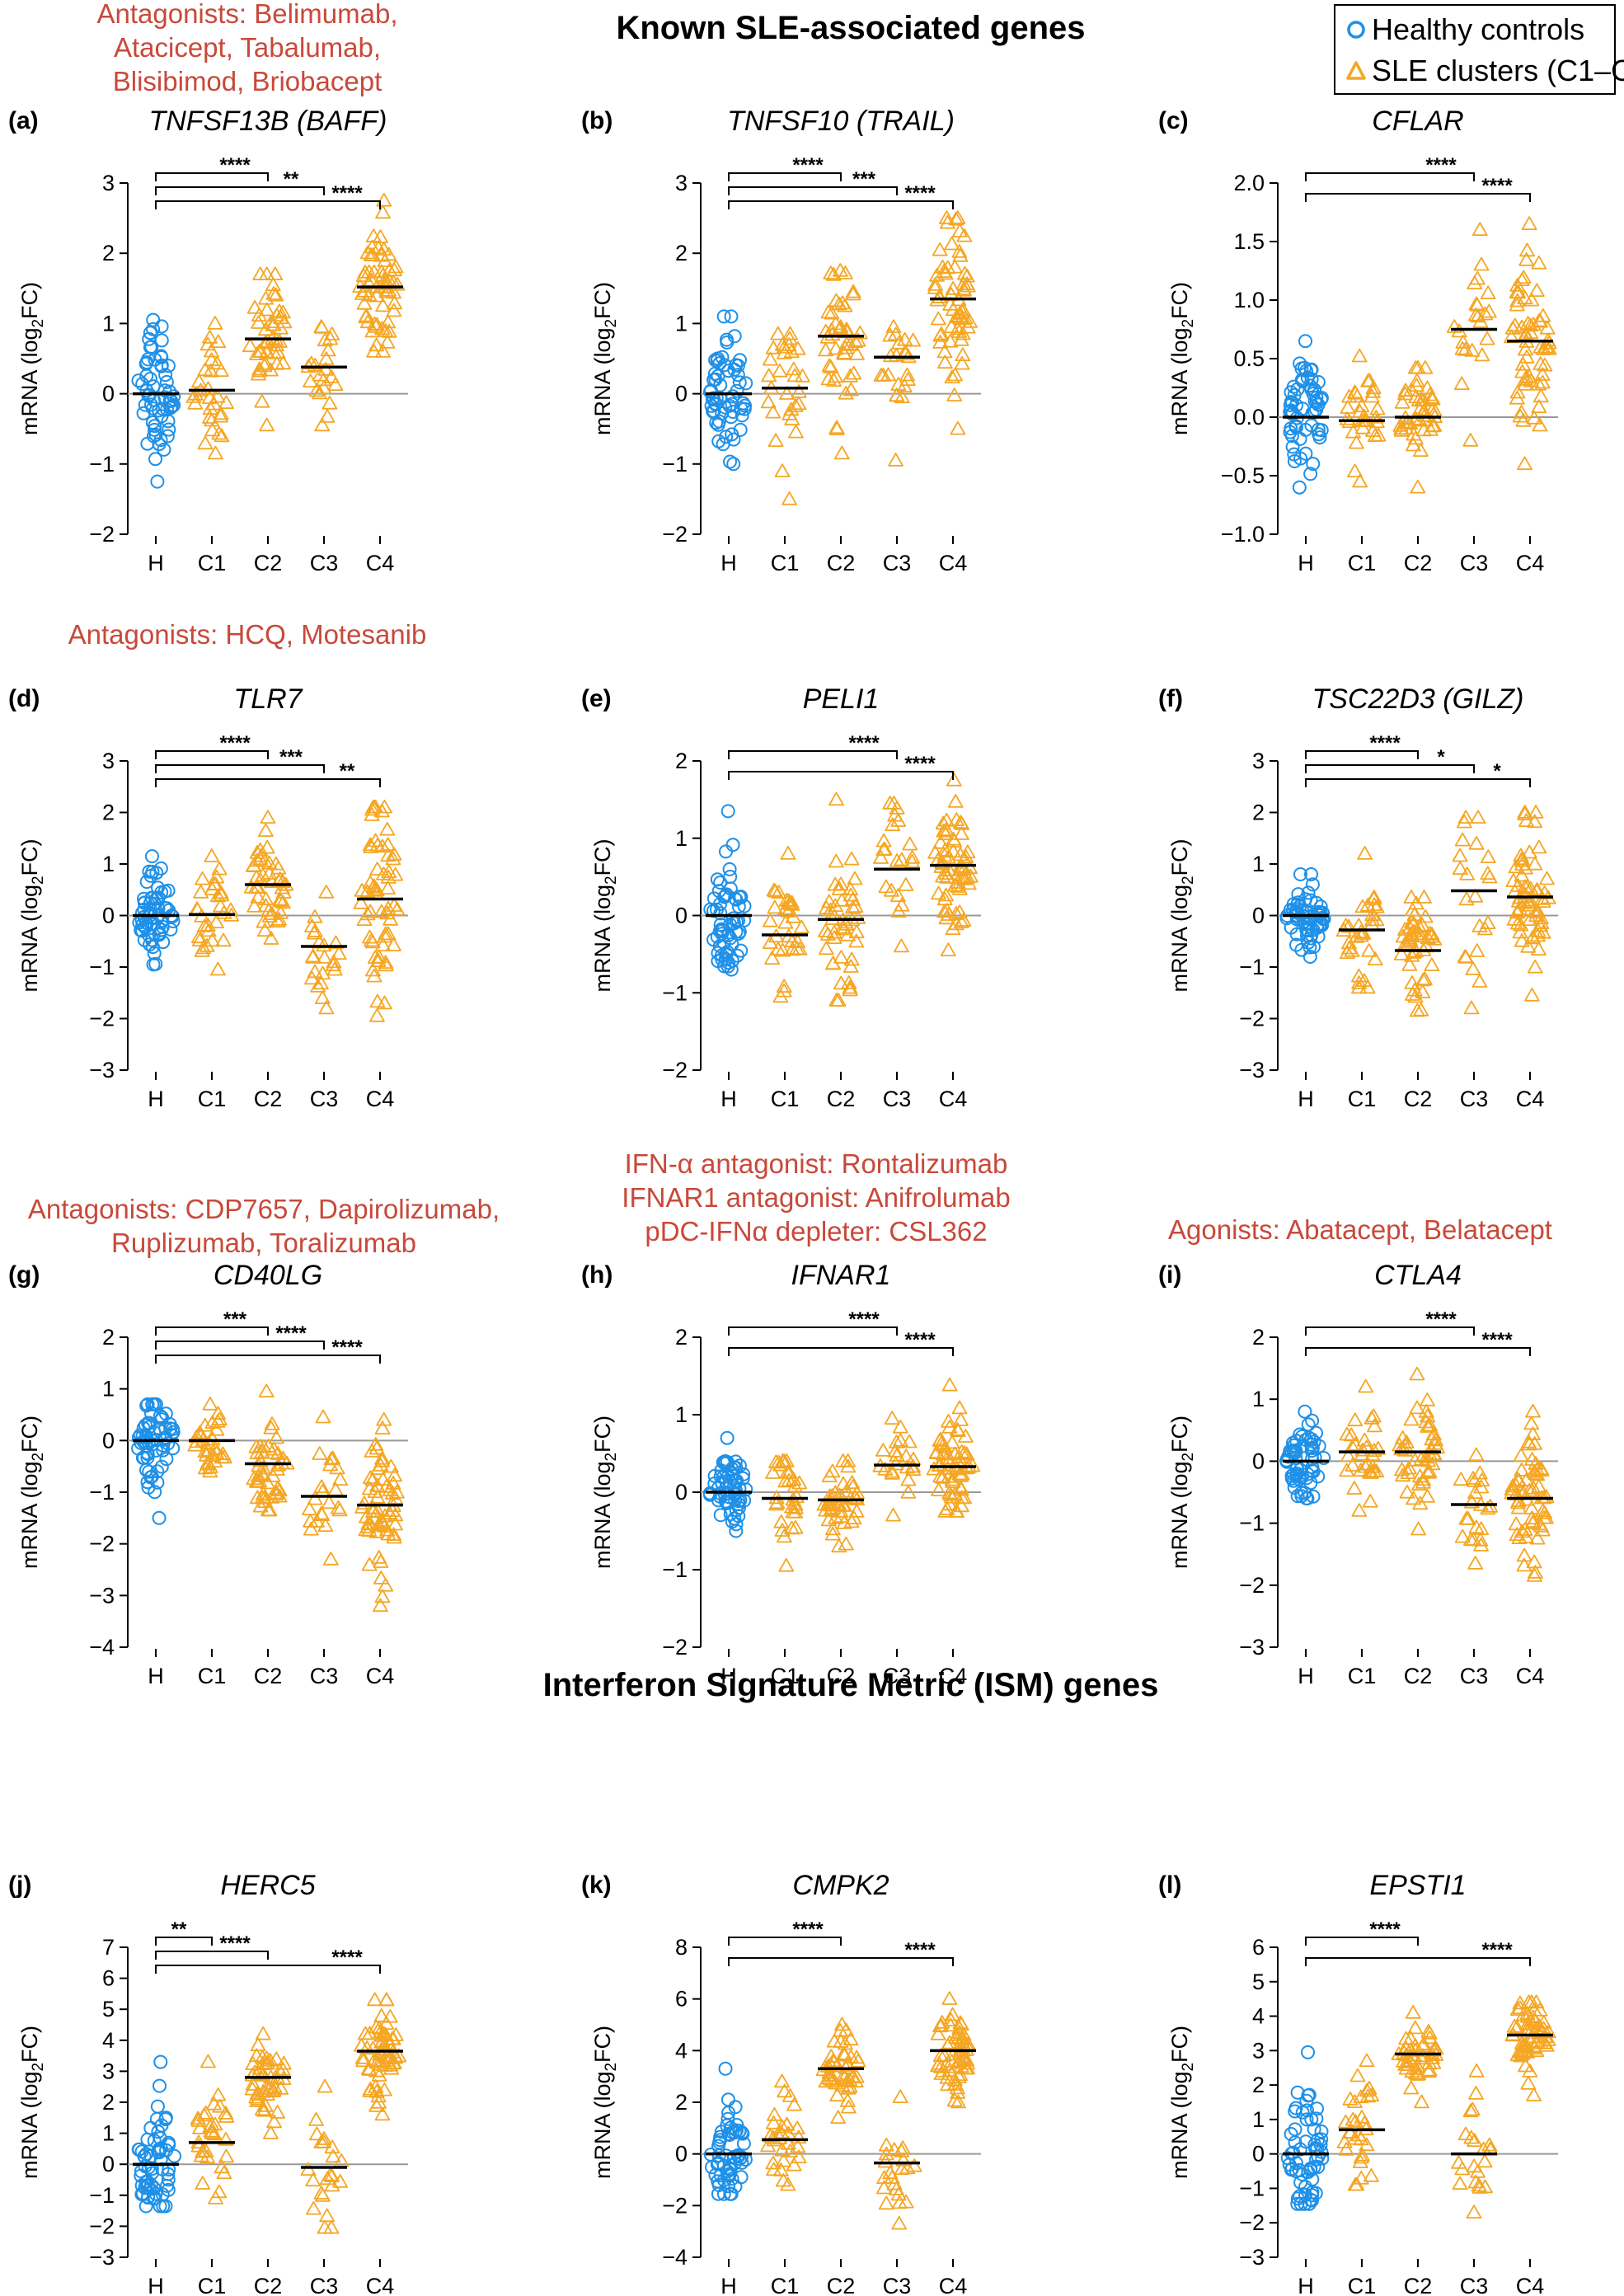 The height and width of the screenshot is (2296, 1624). Describe the element at coordinates (1360, 1229) in the screenshot. I see `annotation-line: Agonists: Abatacept, Belatacept` at that location.